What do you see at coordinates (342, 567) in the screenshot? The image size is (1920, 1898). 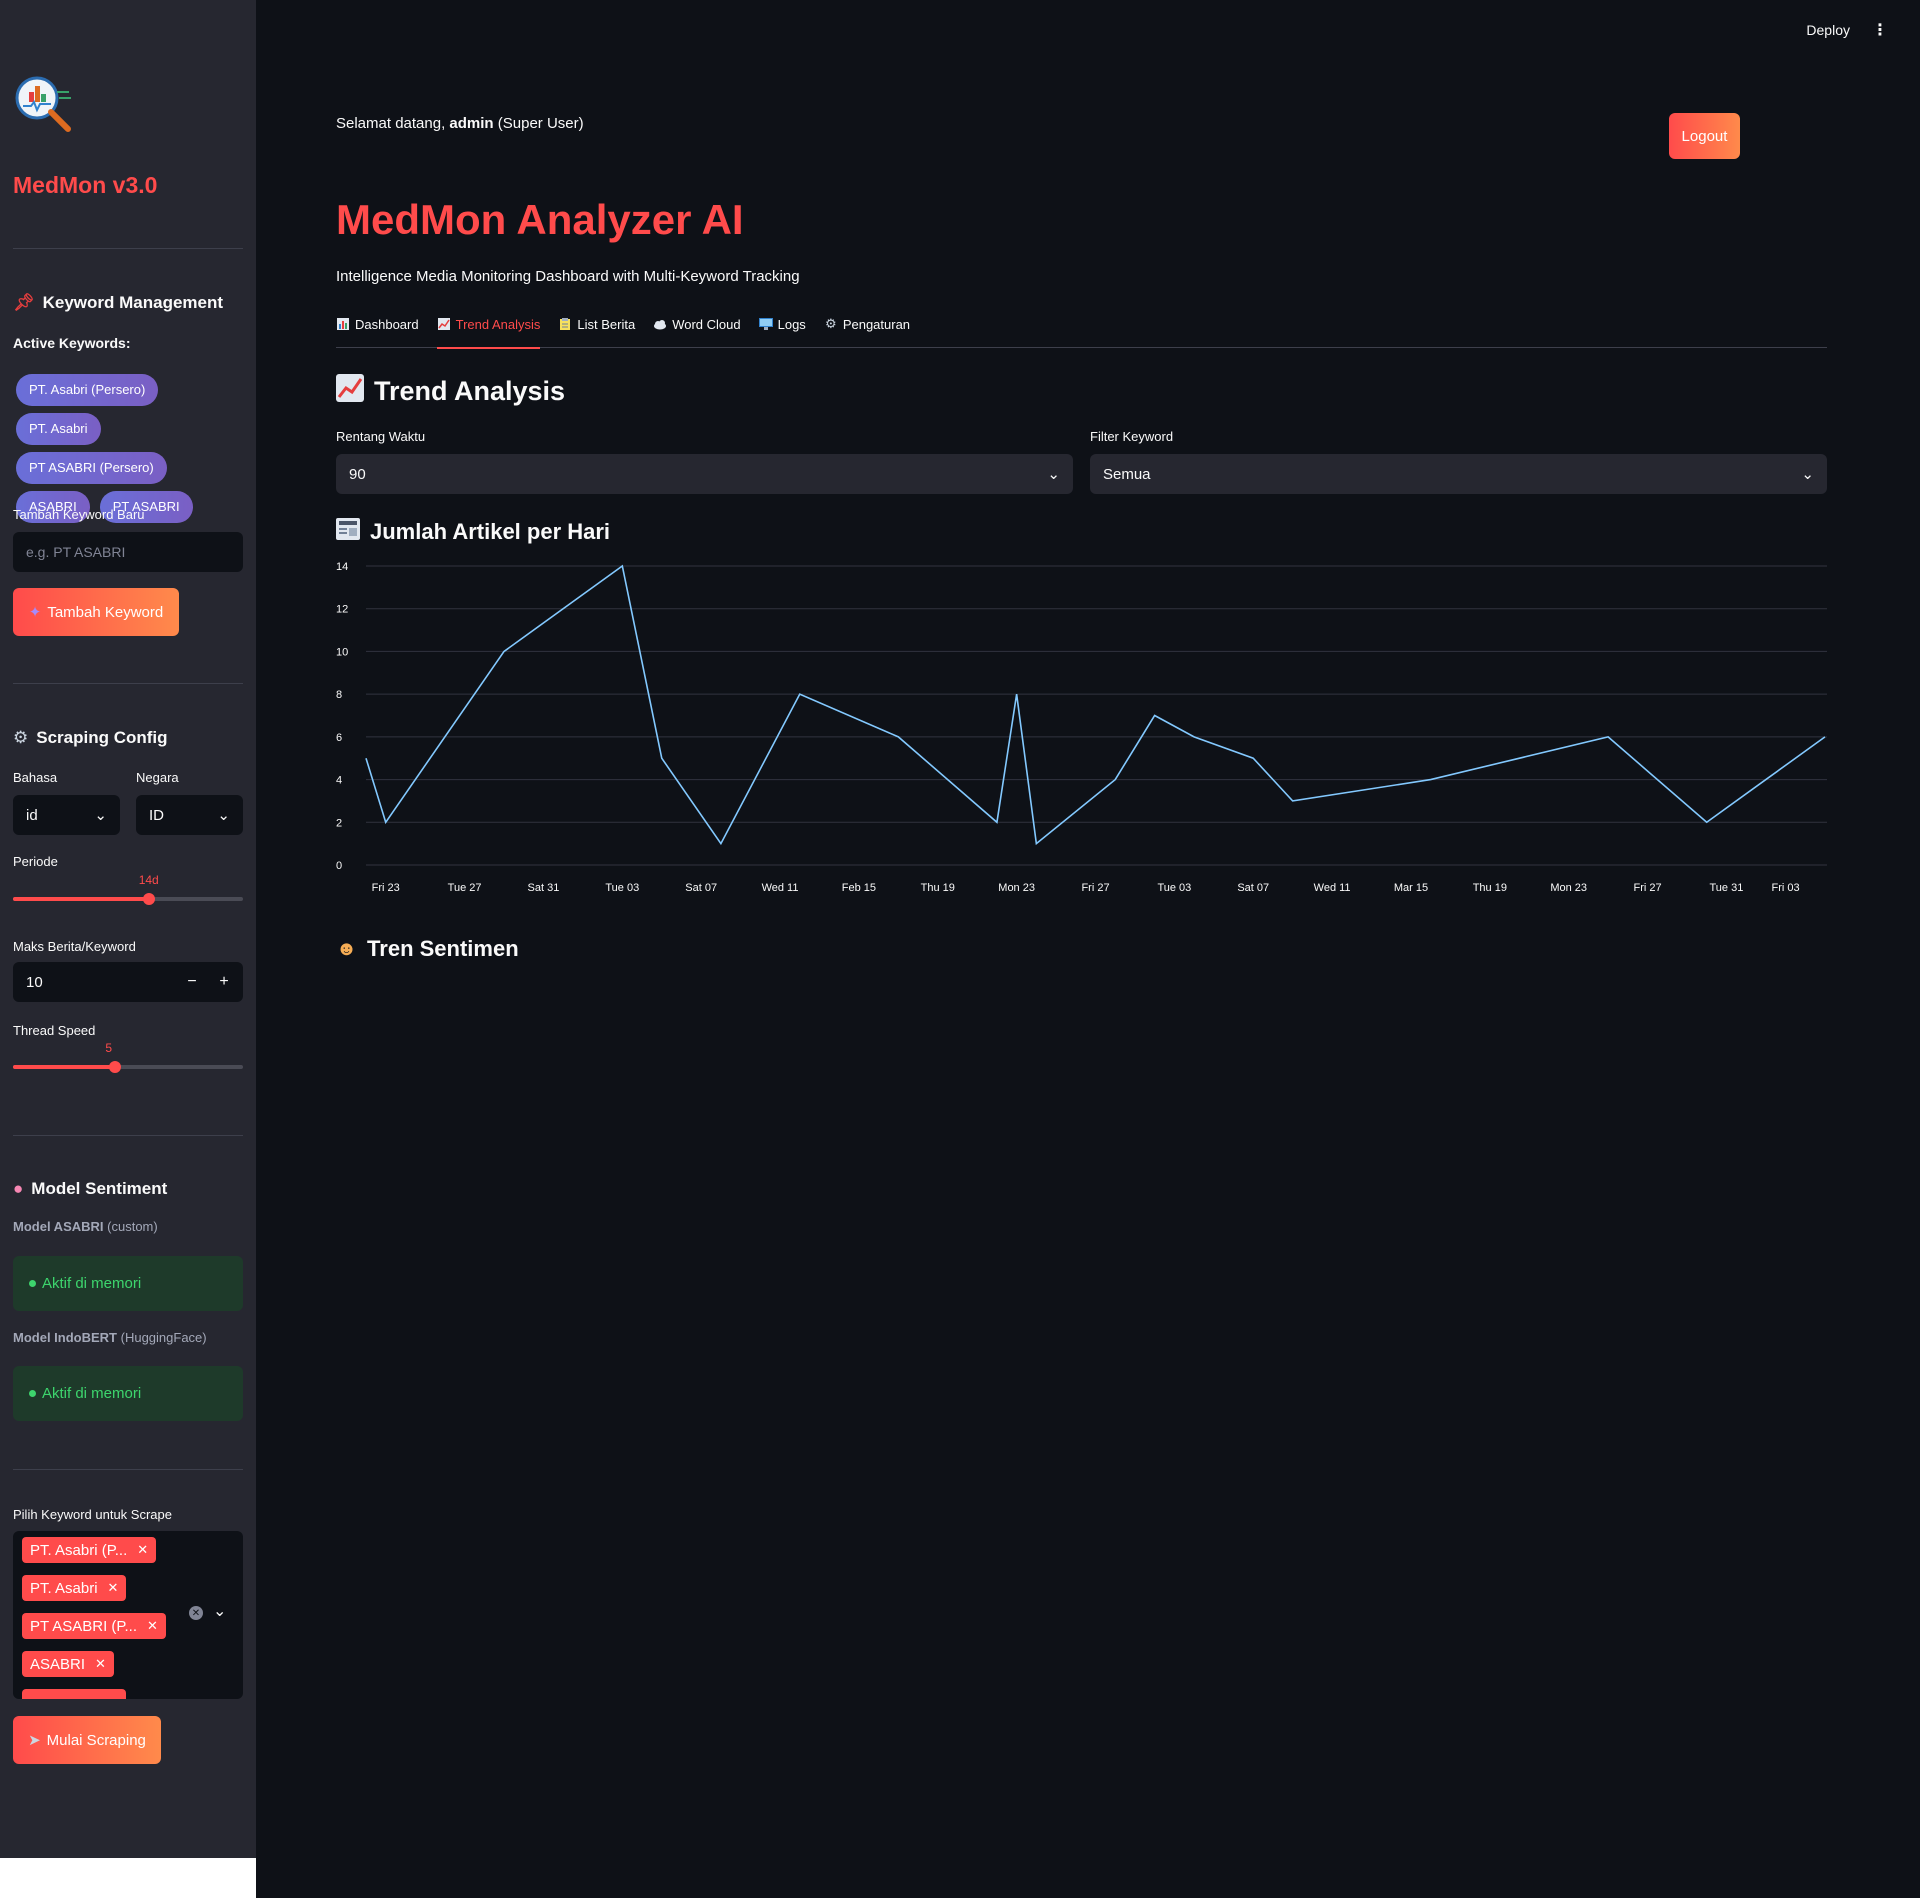 I see `y-tick-label: 14` at bounding box center [342, 567].